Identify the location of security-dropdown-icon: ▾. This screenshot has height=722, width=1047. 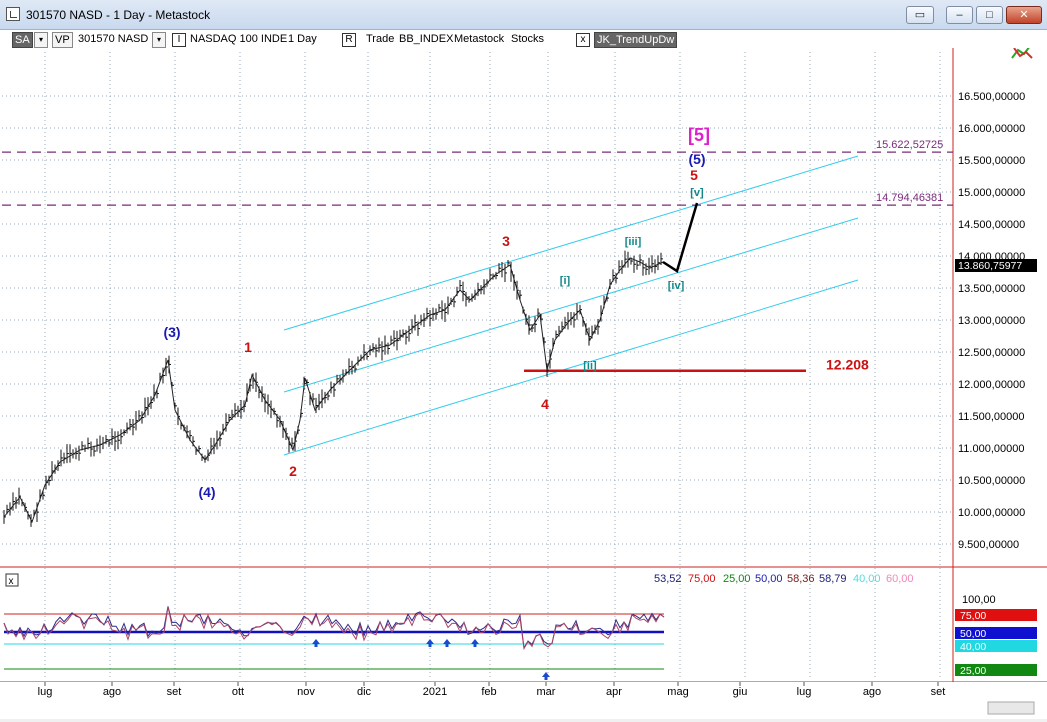
(159, 40).